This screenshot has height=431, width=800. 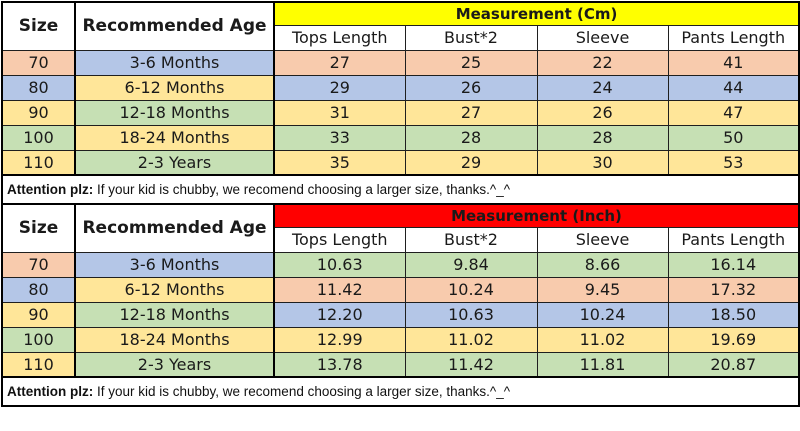 I want to click on value-cell: 41, so click(x=733, y=62).